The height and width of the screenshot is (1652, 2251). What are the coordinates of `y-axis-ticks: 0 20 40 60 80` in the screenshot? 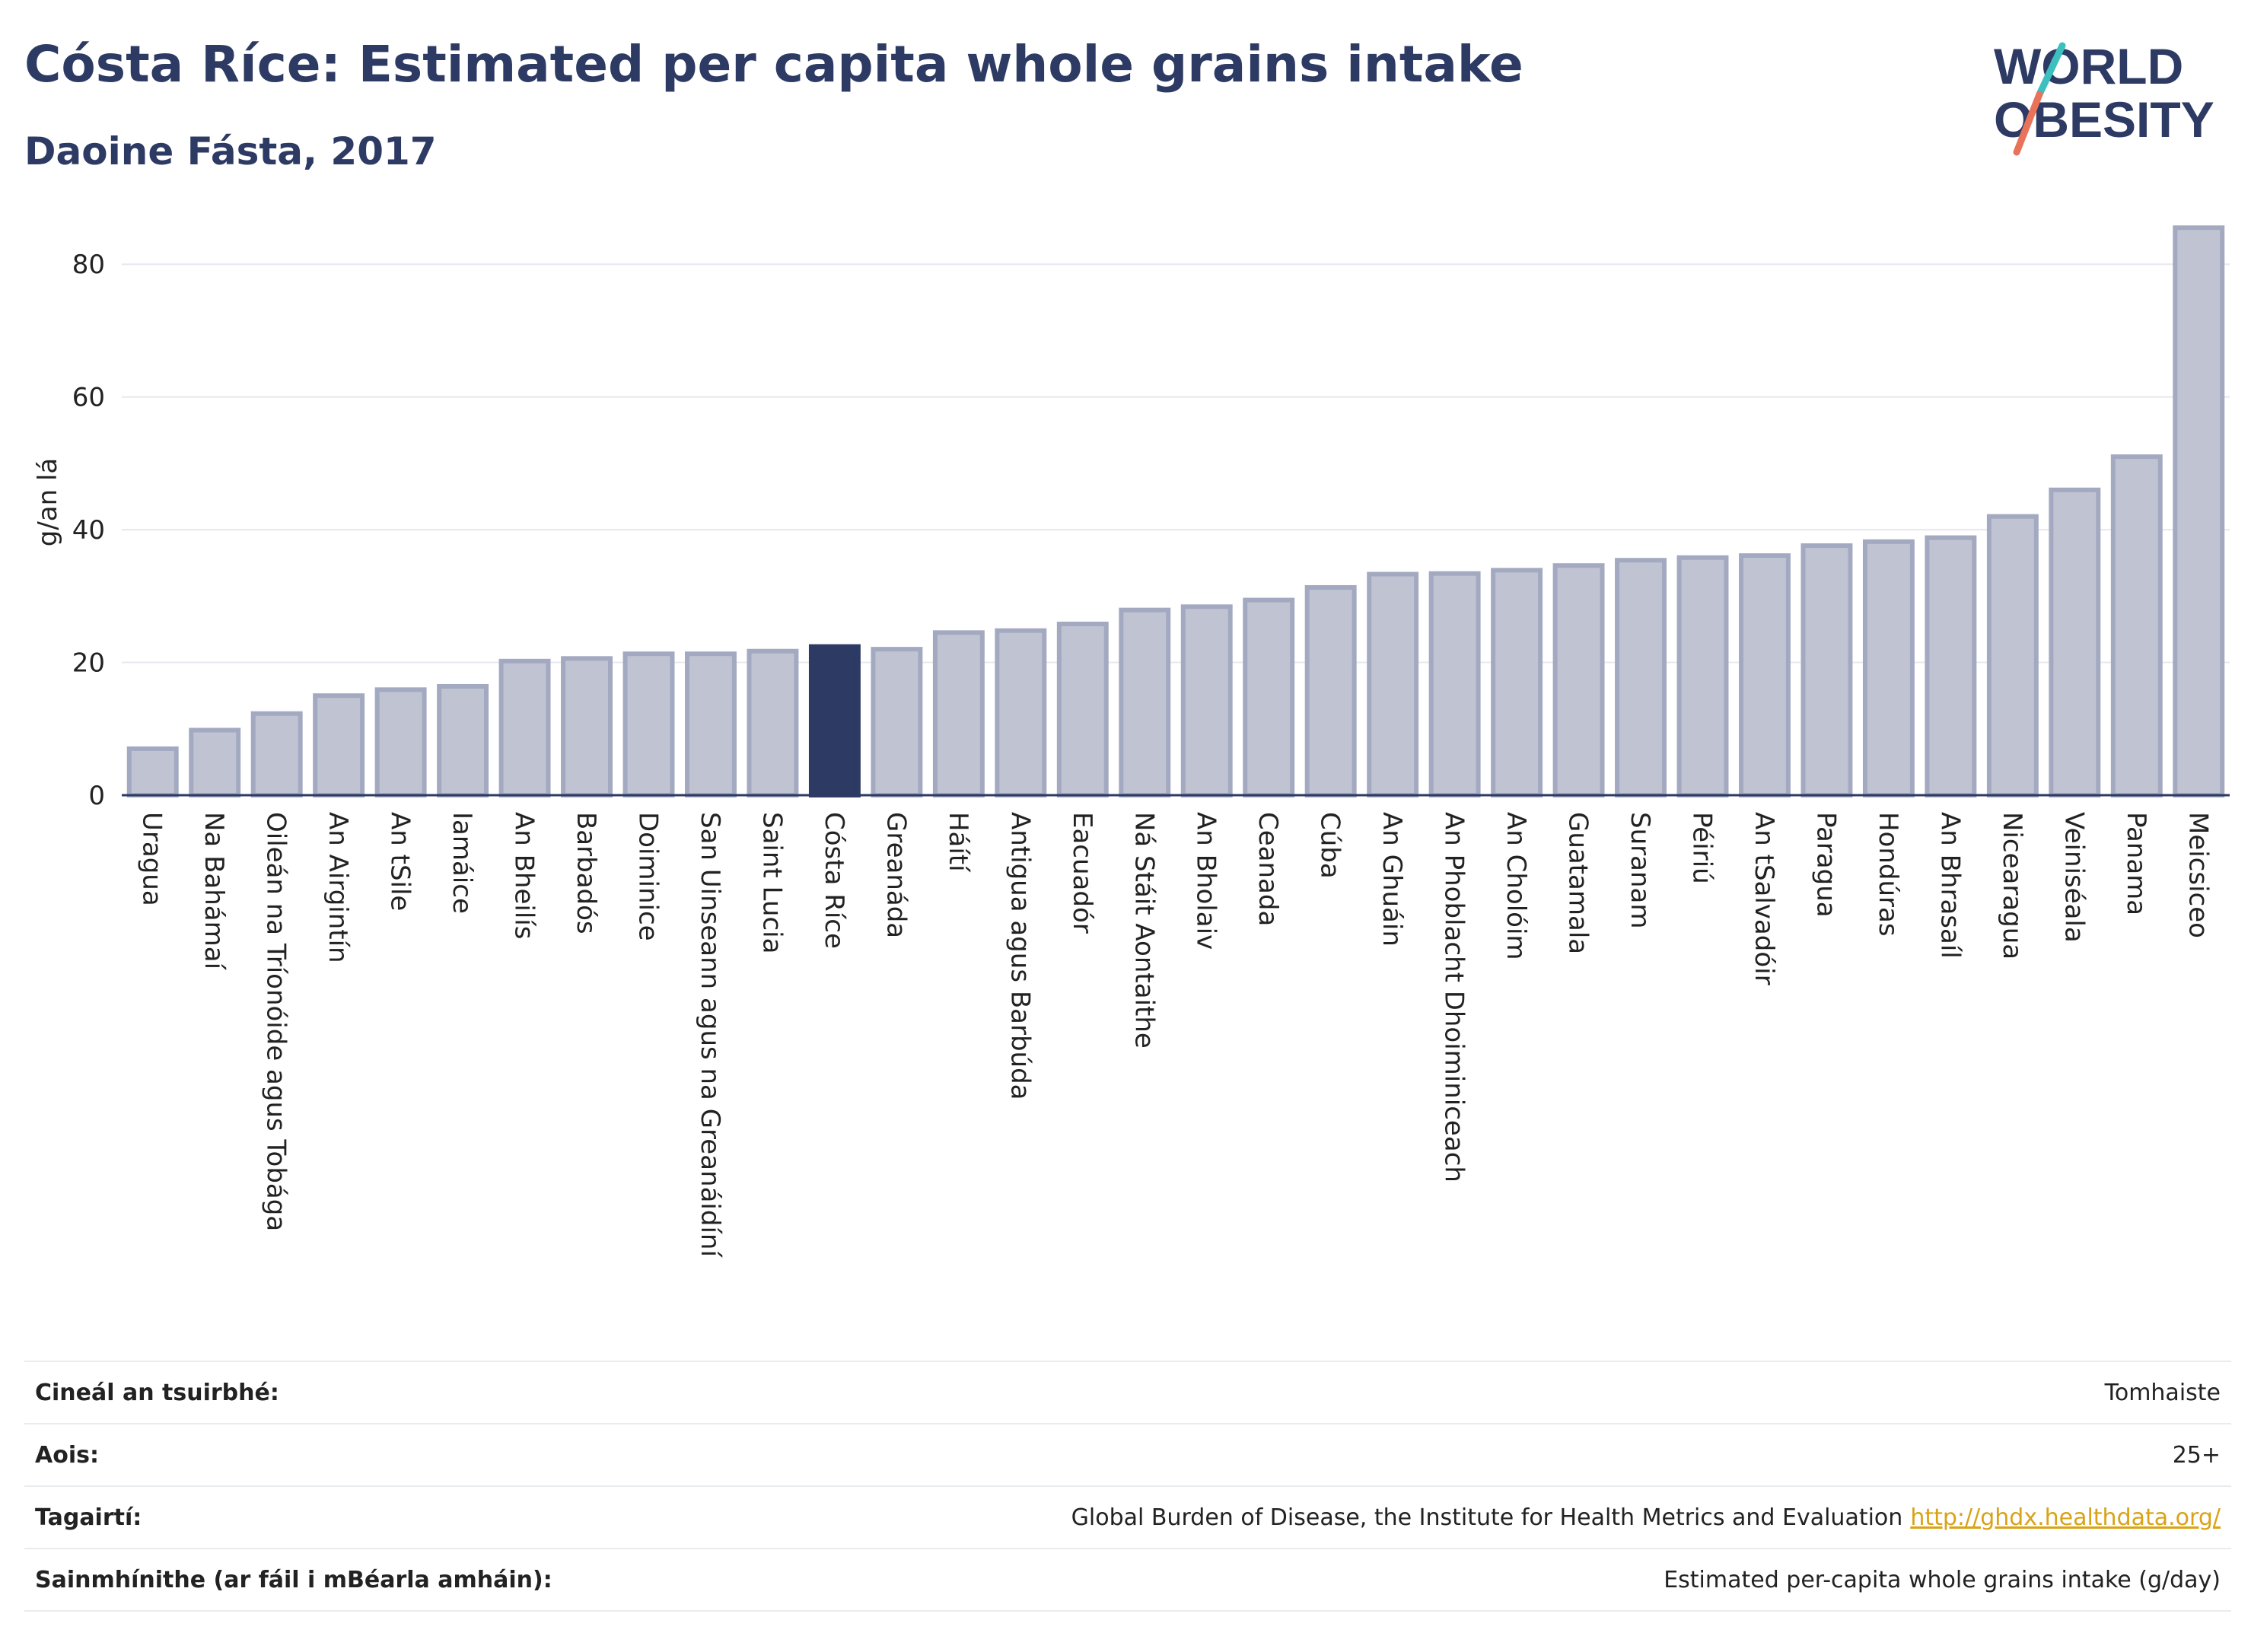 It's located at (88, 530).